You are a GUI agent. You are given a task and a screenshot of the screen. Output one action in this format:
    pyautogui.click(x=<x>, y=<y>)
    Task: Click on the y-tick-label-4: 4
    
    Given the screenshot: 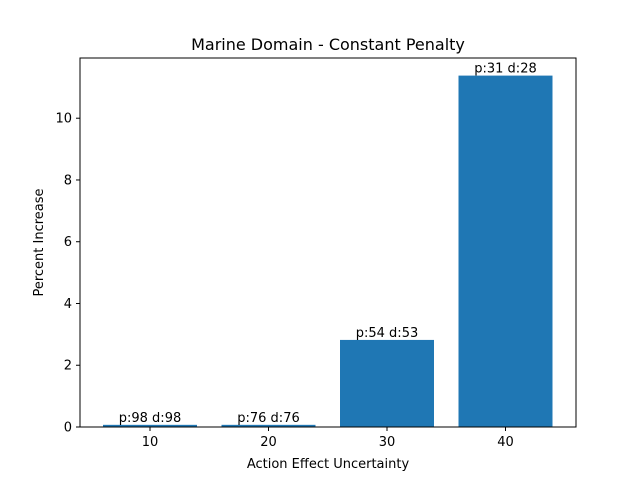 What is the action you would take?
    pyautogui.click(x=68, y=304)
    